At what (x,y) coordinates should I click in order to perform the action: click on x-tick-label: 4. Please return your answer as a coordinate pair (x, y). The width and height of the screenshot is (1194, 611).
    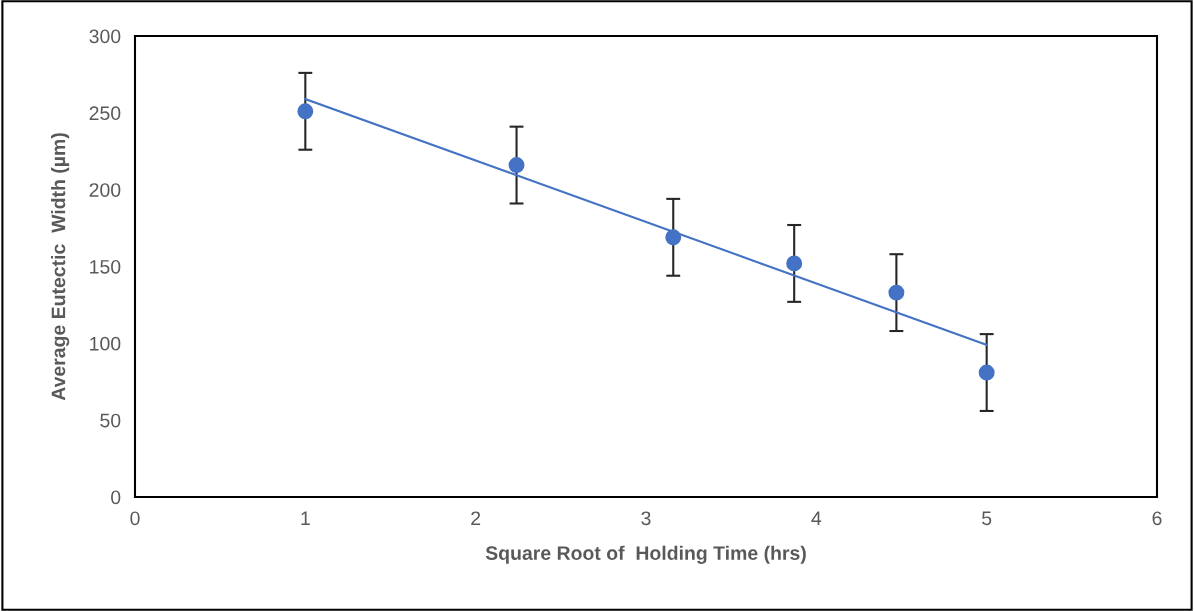
    Looking at the image, I should click on (816, 518).